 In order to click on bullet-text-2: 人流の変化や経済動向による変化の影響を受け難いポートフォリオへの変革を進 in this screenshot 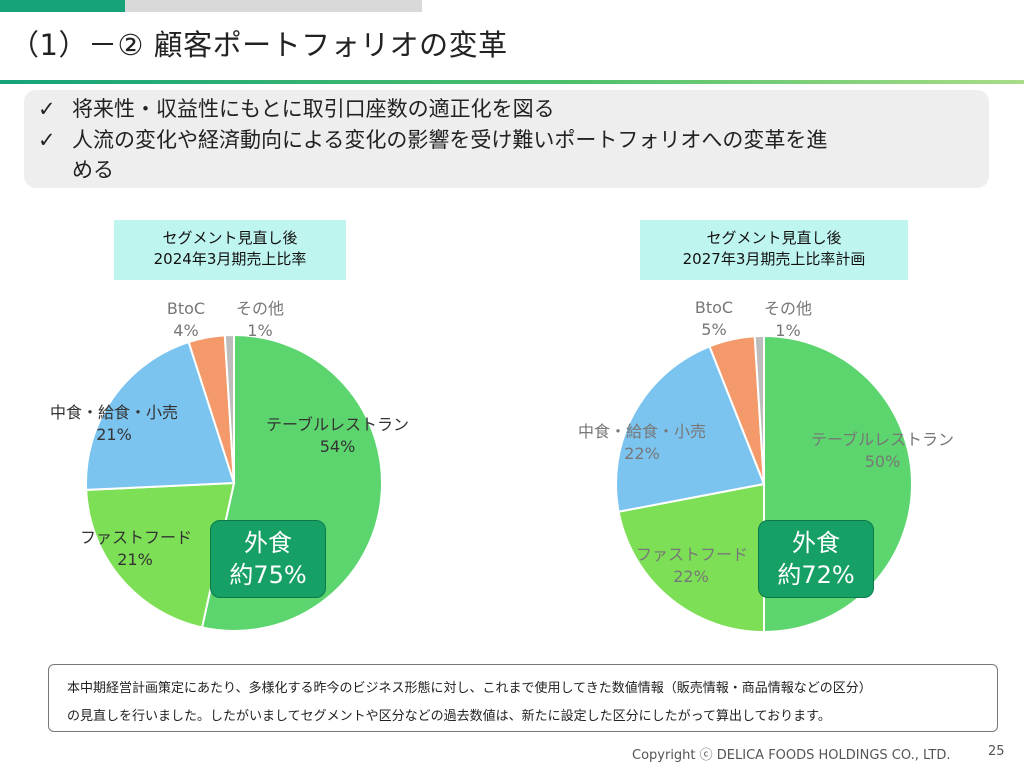, I will do `click(450, 140)`.